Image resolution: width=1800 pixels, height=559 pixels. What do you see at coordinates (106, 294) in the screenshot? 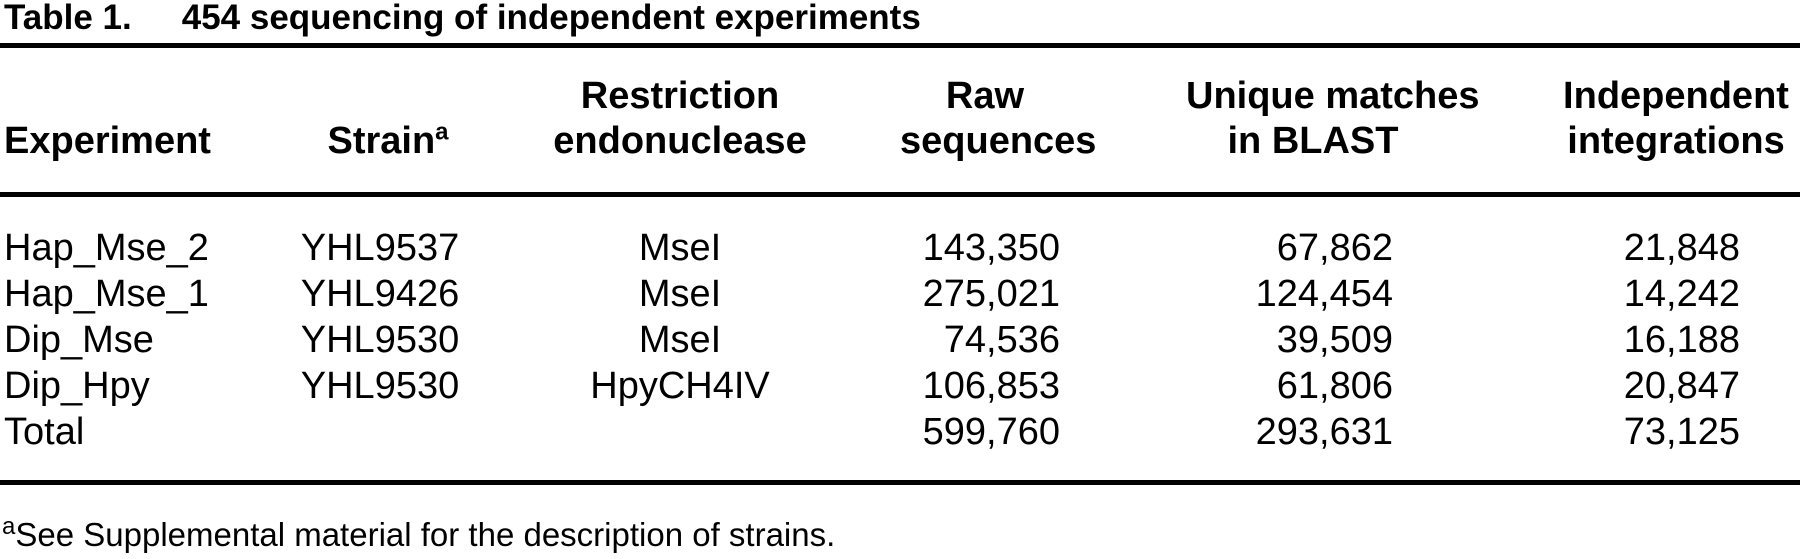
I see `cell-experiment: Hap_Mse_1` at bounding box center [106, 294].